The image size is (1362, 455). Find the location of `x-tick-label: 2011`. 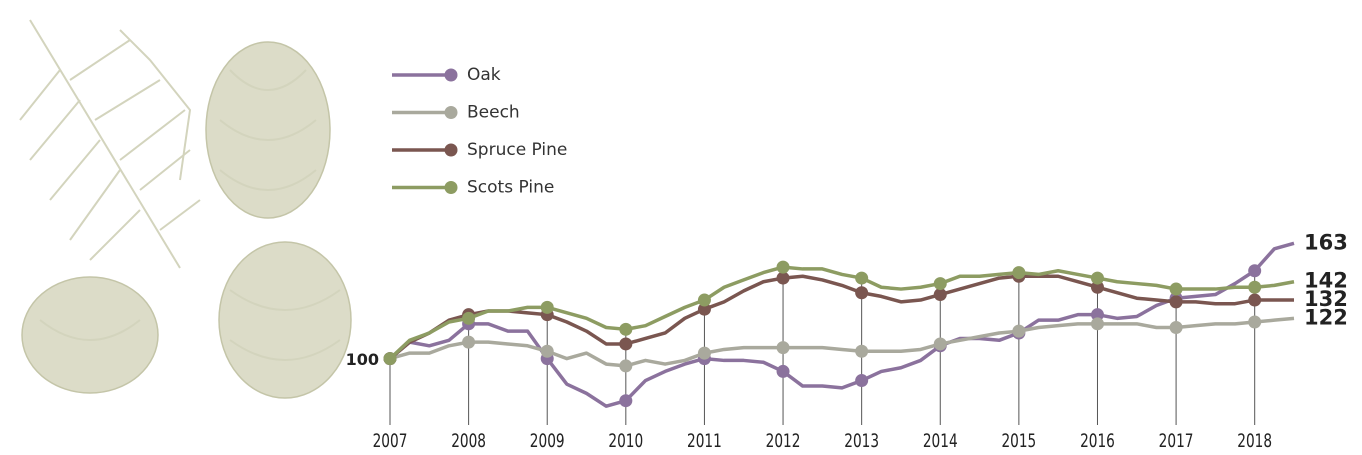

x-tick-label: 2011 is located at coordinates (704, 441).